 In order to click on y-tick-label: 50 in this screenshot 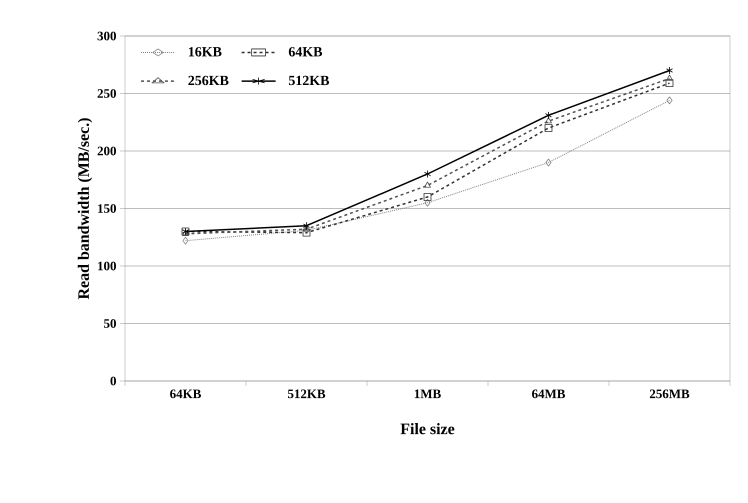, I will do `click(110, 323)`.